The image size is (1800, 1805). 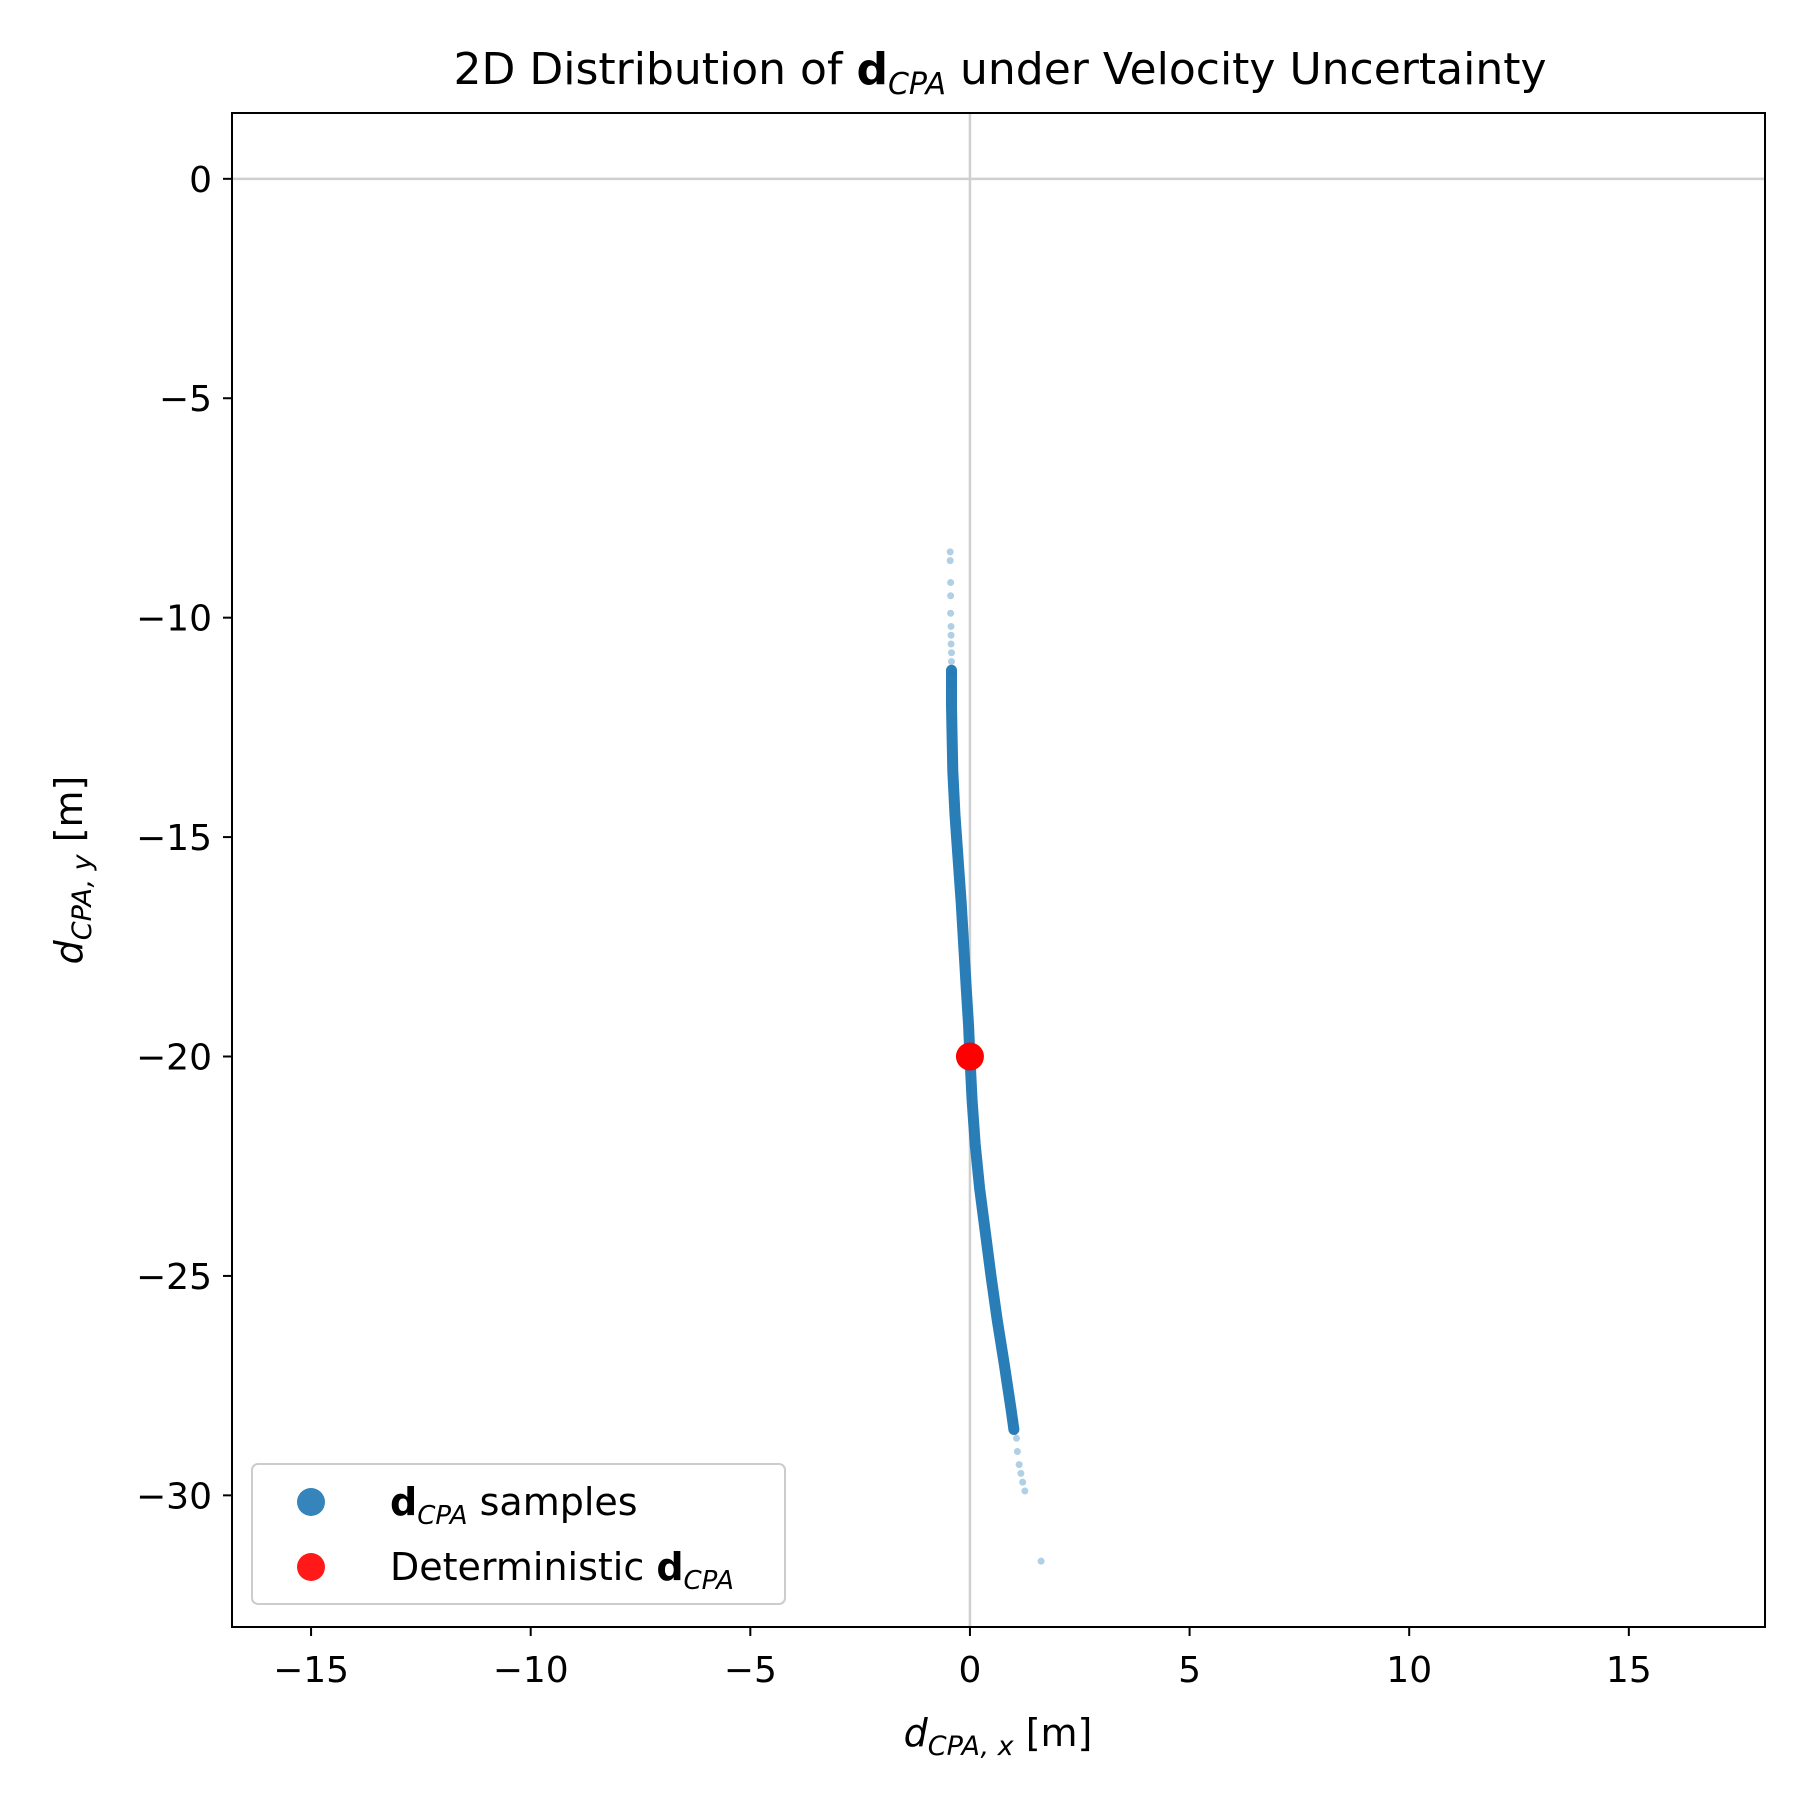 I want to click on y-tick-label: −10, so click(x=174, y=619).